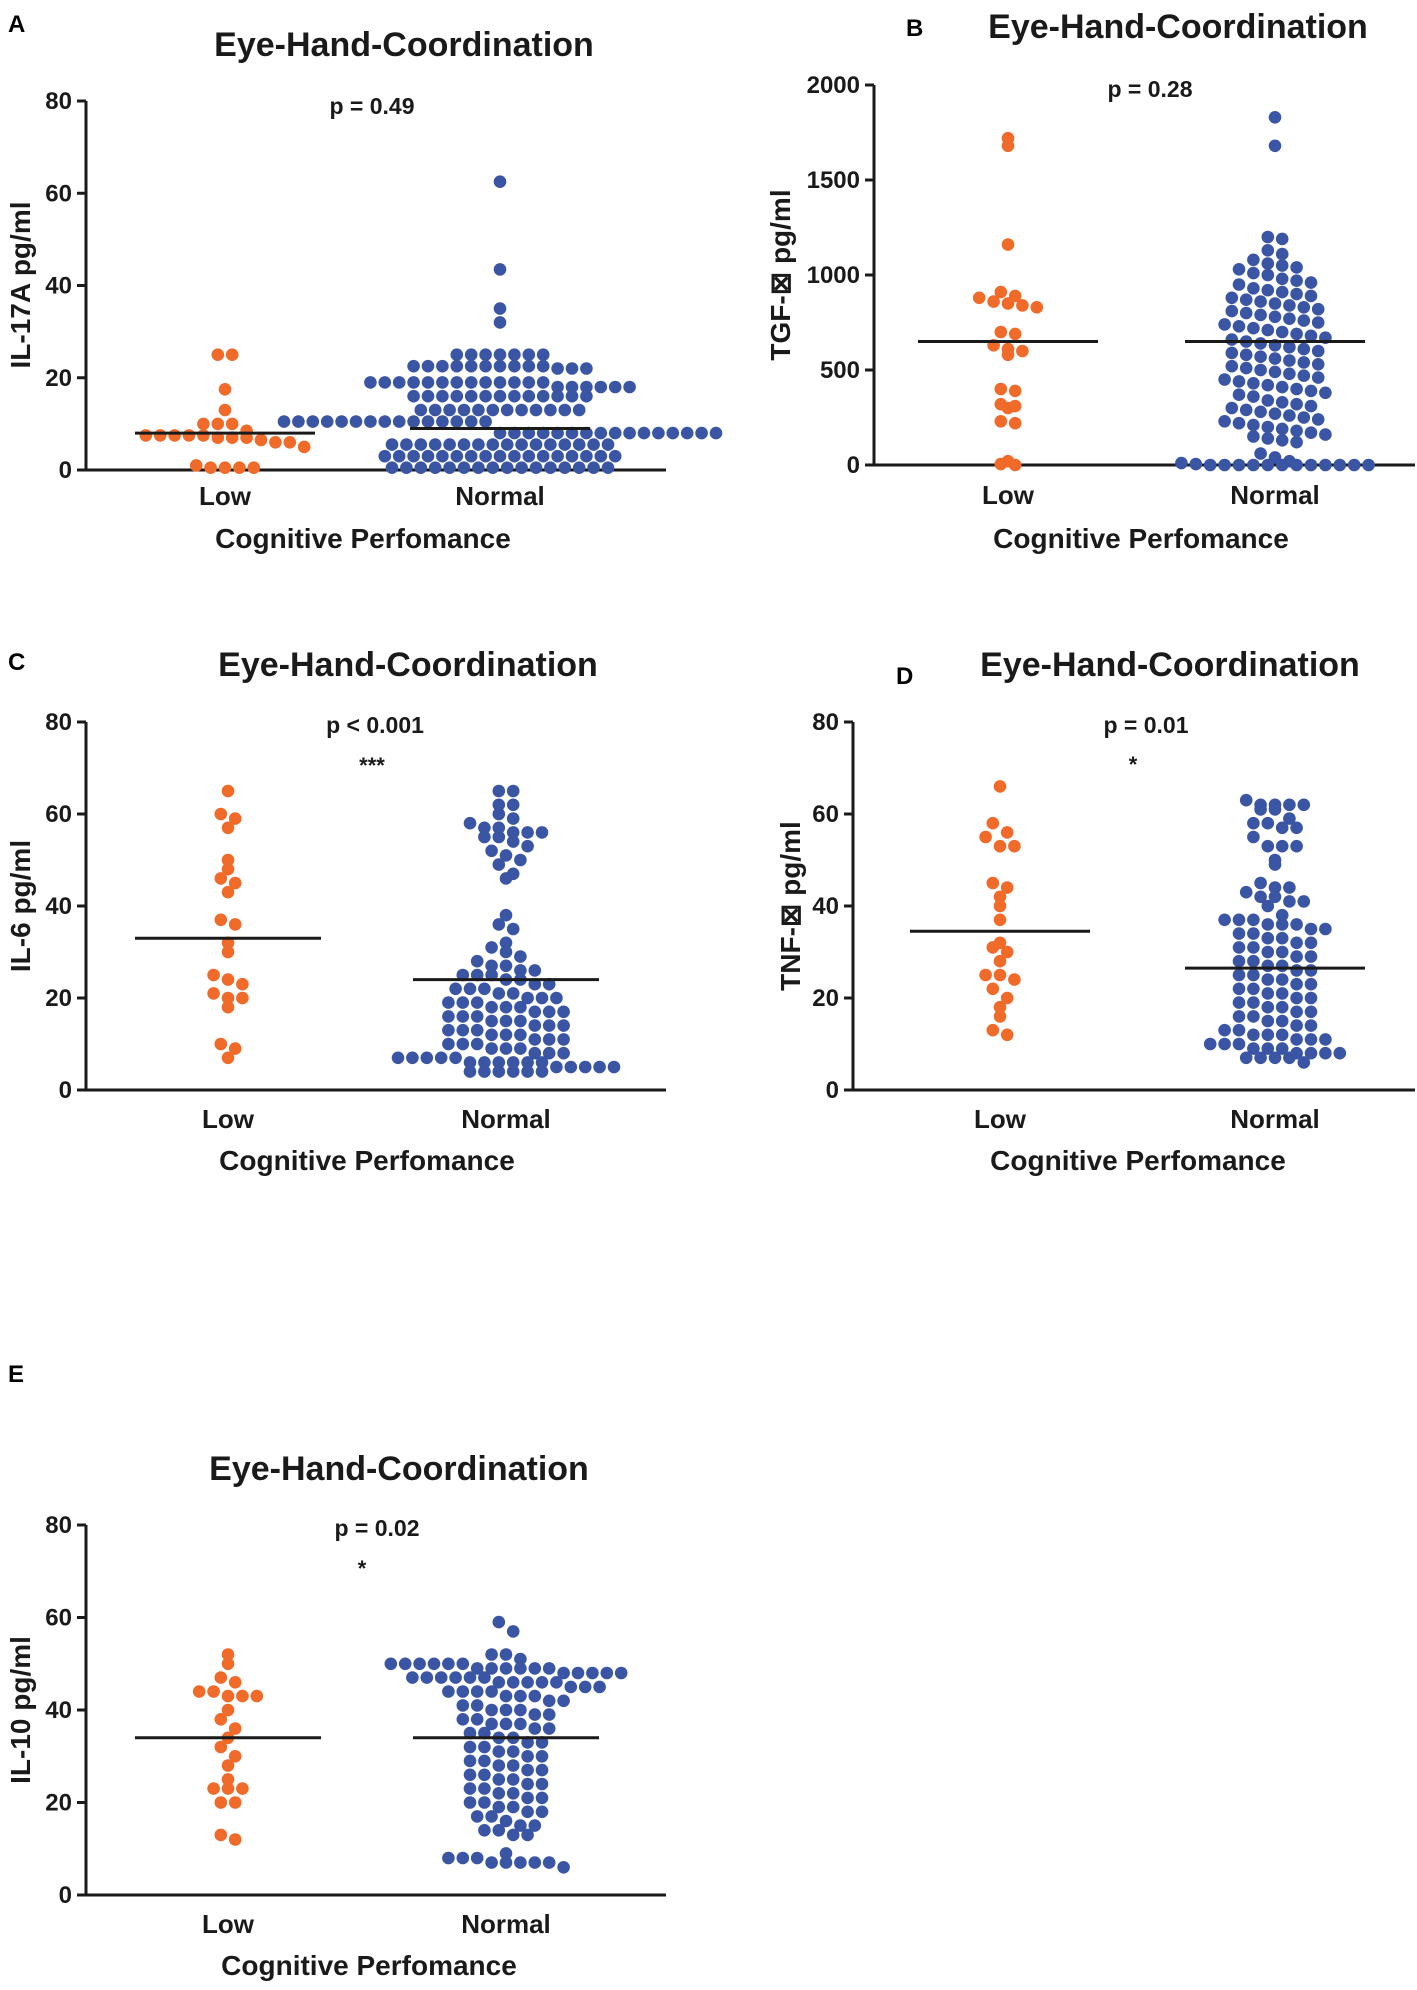 The width and height of the screenshot is (1417, 1990). I want to click on y-tick-label: 40, so click(58, 286).